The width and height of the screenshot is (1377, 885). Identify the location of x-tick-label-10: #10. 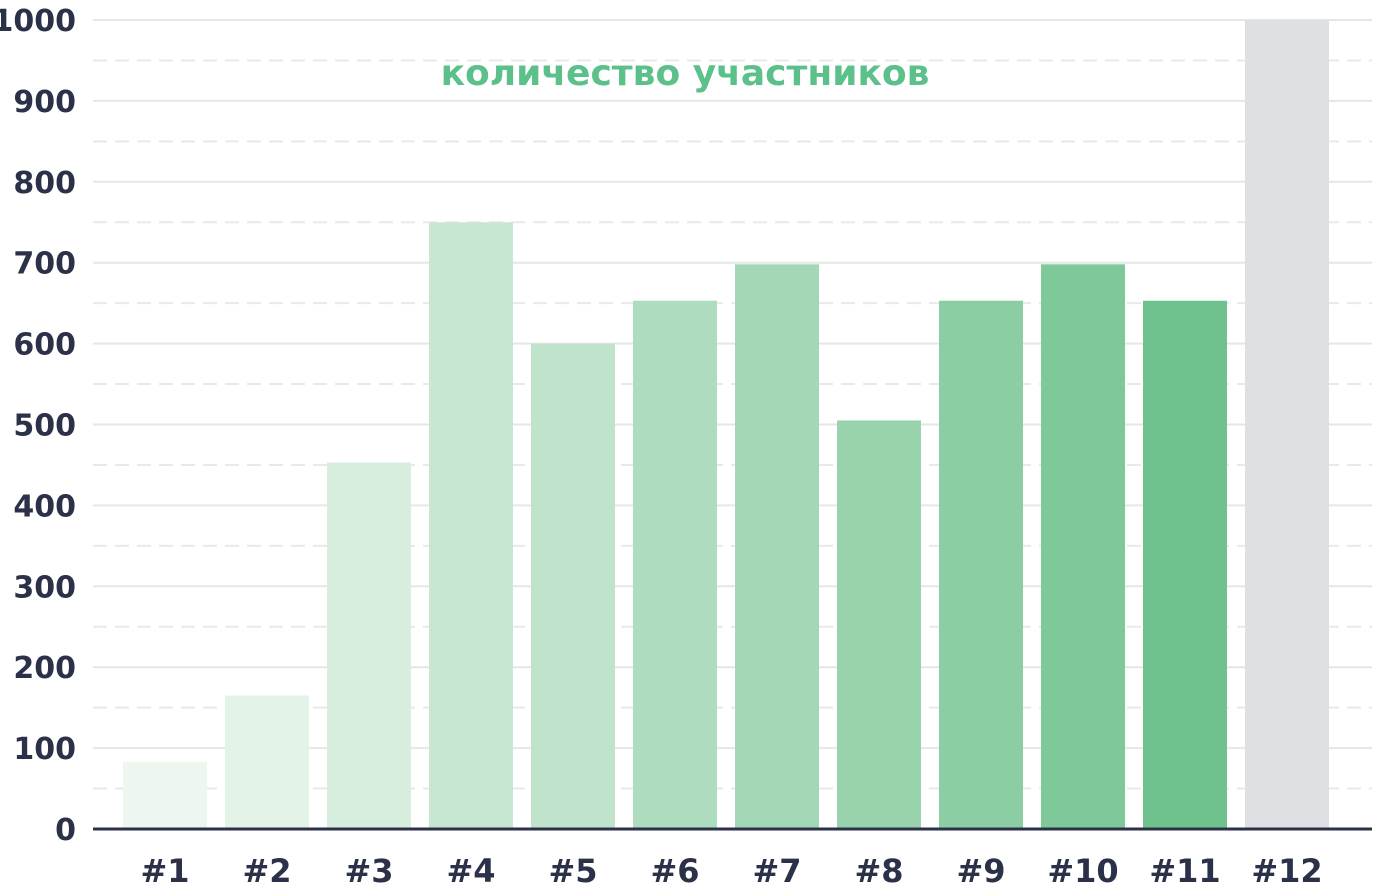
(1082, 868).